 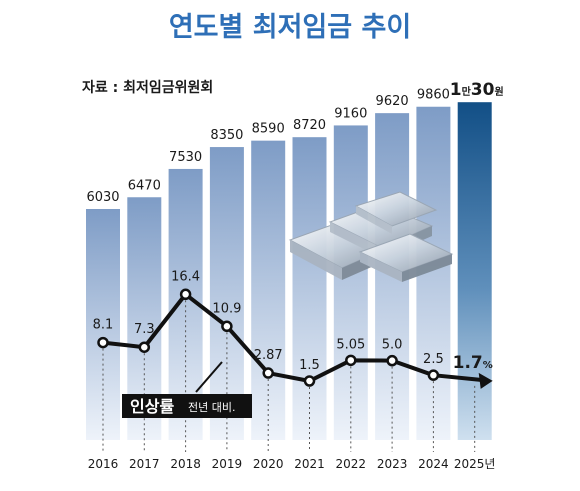 I want to click on rate-value-label: 2.87, so click(x=268, y=355).